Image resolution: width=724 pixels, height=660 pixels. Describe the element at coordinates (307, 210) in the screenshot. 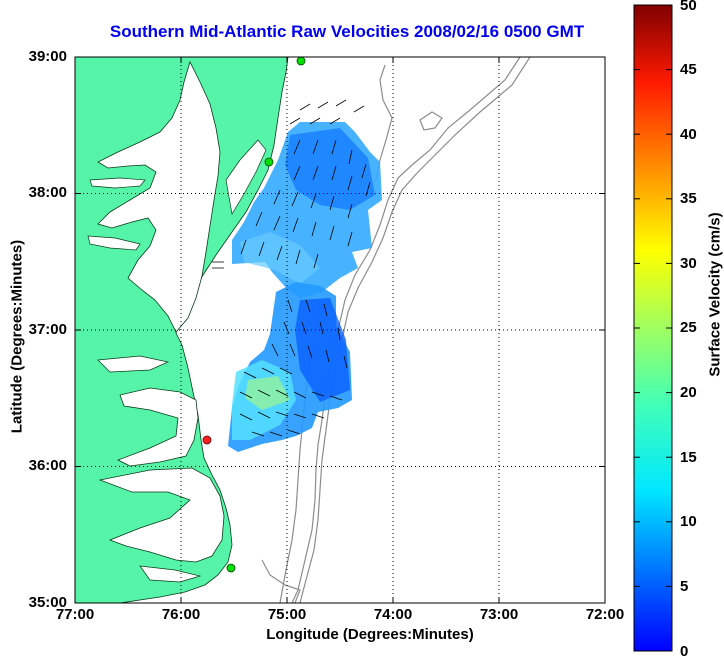

I see `velocity-field-north` at that location.